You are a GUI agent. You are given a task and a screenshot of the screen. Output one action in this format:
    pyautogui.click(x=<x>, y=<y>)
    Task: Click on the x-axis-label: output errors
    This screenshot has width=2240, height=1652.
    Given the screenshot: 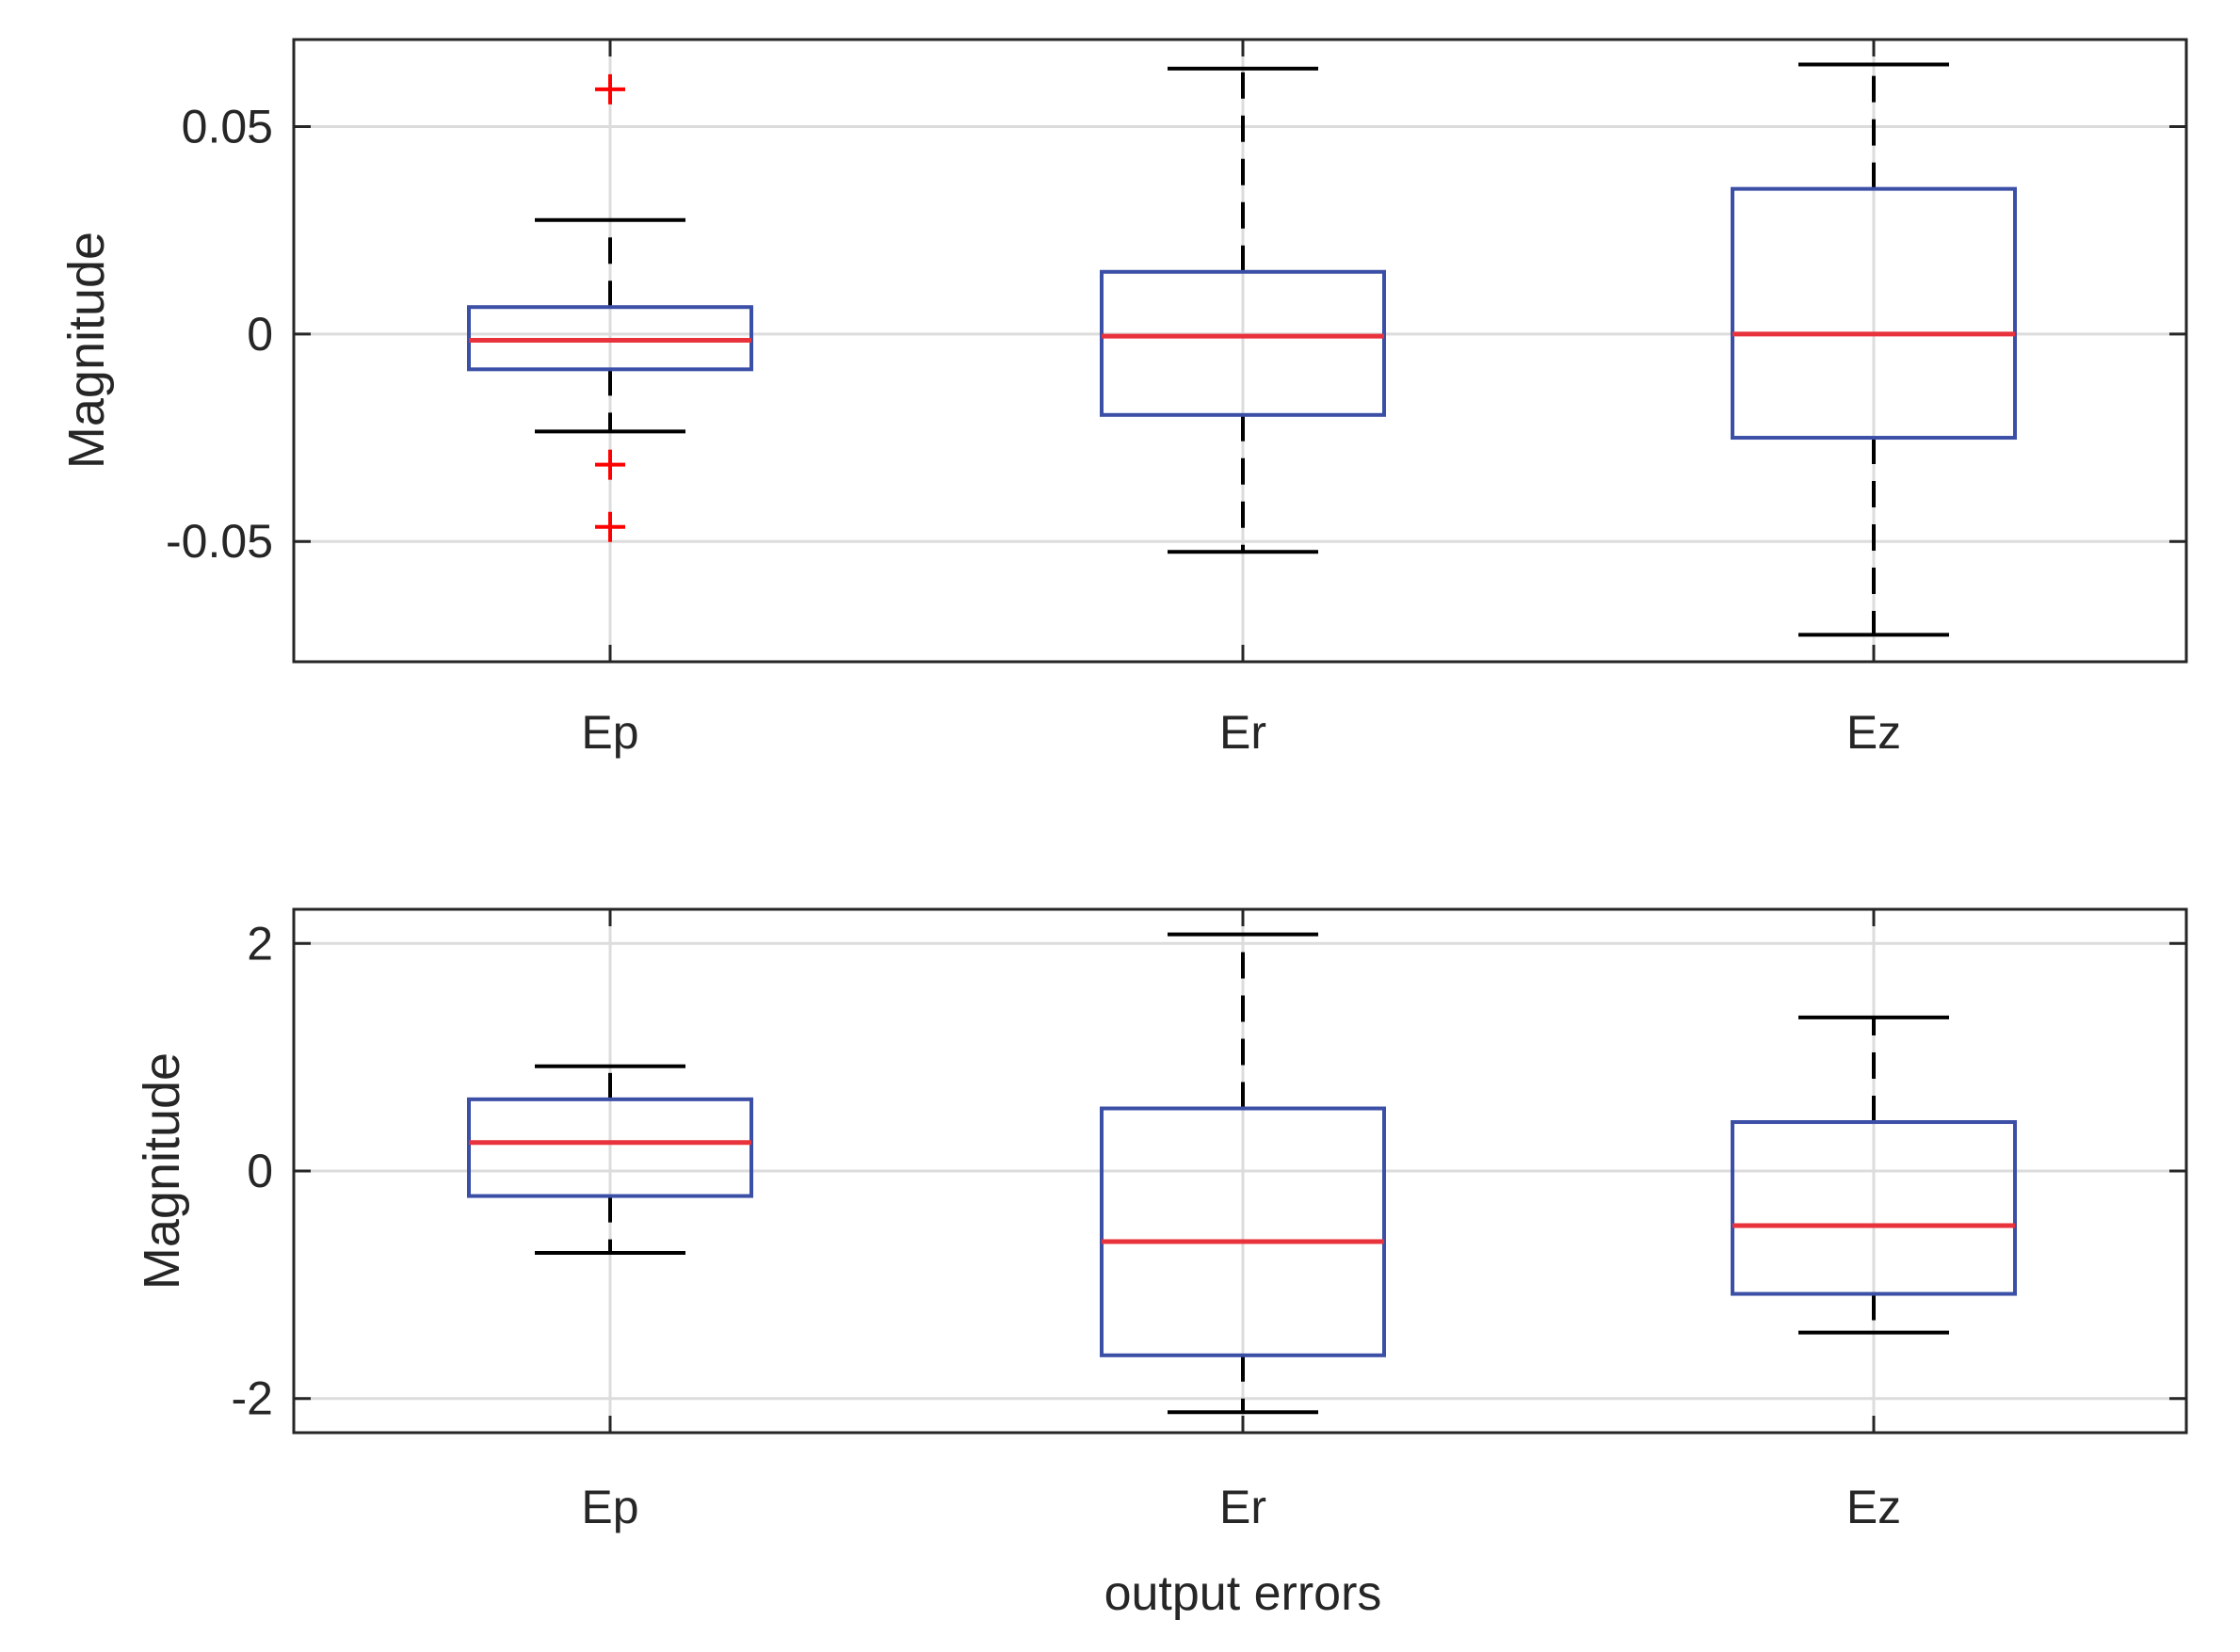 What is the action you would take?
    pyautogui.click(x=1243, y=1593)
    